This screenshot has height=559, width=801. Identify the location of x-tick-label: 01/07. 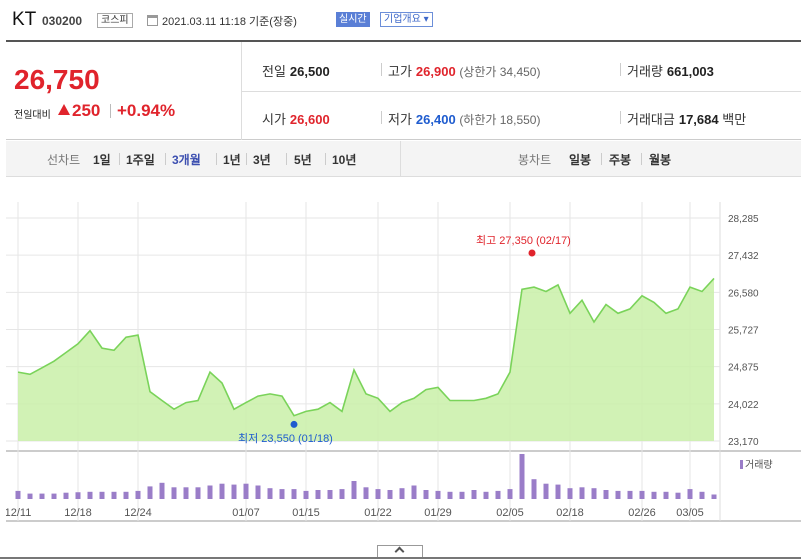
(246, 513).